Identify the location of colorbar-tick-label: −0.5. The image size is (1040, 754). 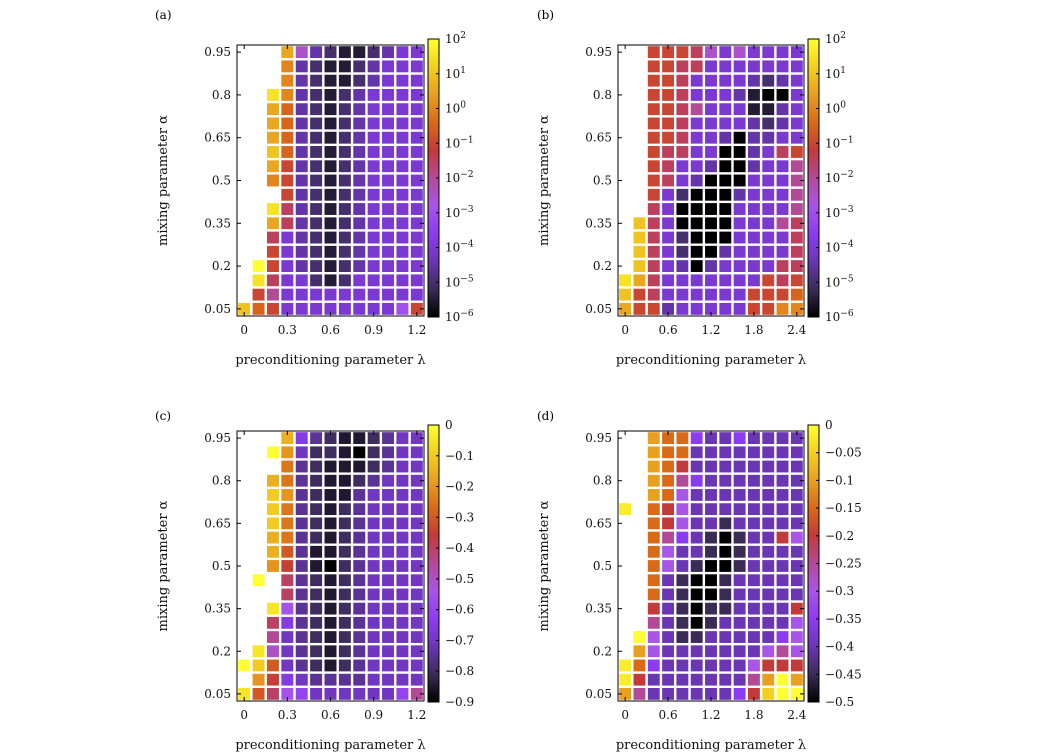
(839, 702).